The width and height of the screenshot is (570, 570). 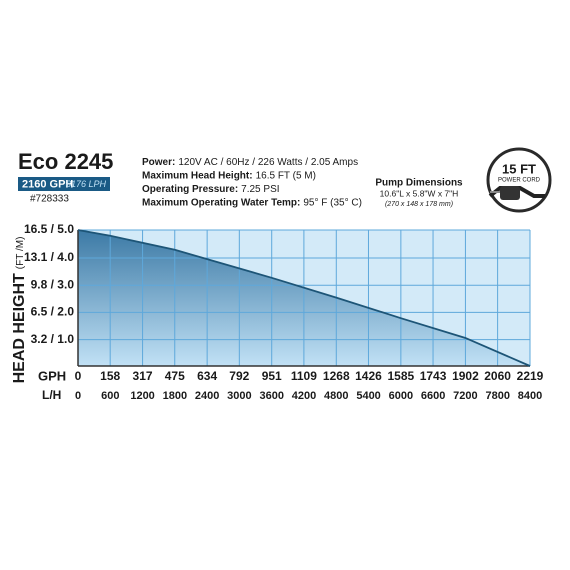 I want to click on x2-tick-label: 6600, so click(x=433, y=396).